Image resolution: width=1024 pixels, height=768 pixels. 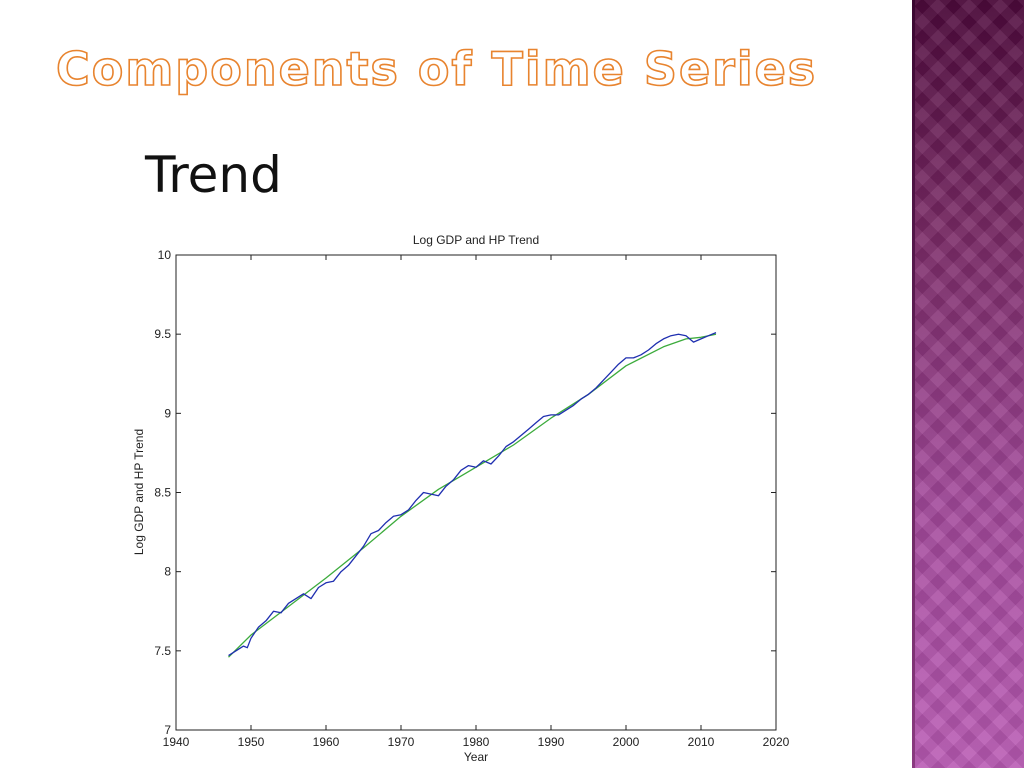 What do you see at coordinates (167, 730) in the screenshot?
I see `y-tick-label: 7` at bounding box center [167, 730].